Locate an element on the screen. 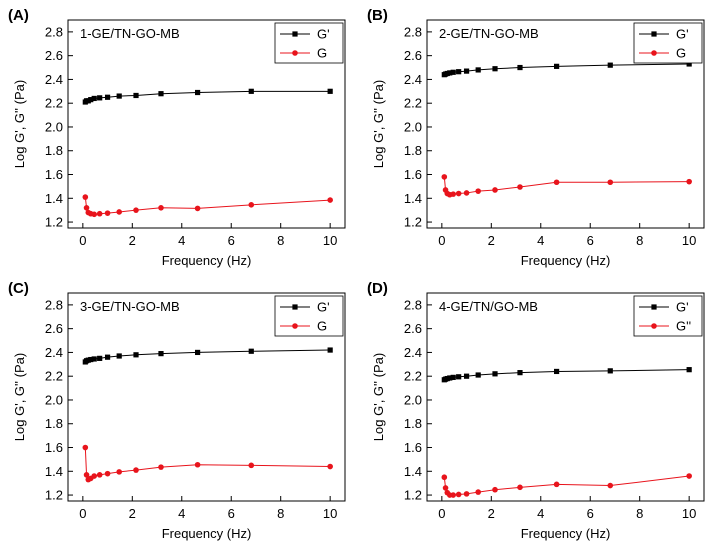 The width and height of the screenshot is (718, 546). x-tick-label: 2 is located at coordinates (491, 513).